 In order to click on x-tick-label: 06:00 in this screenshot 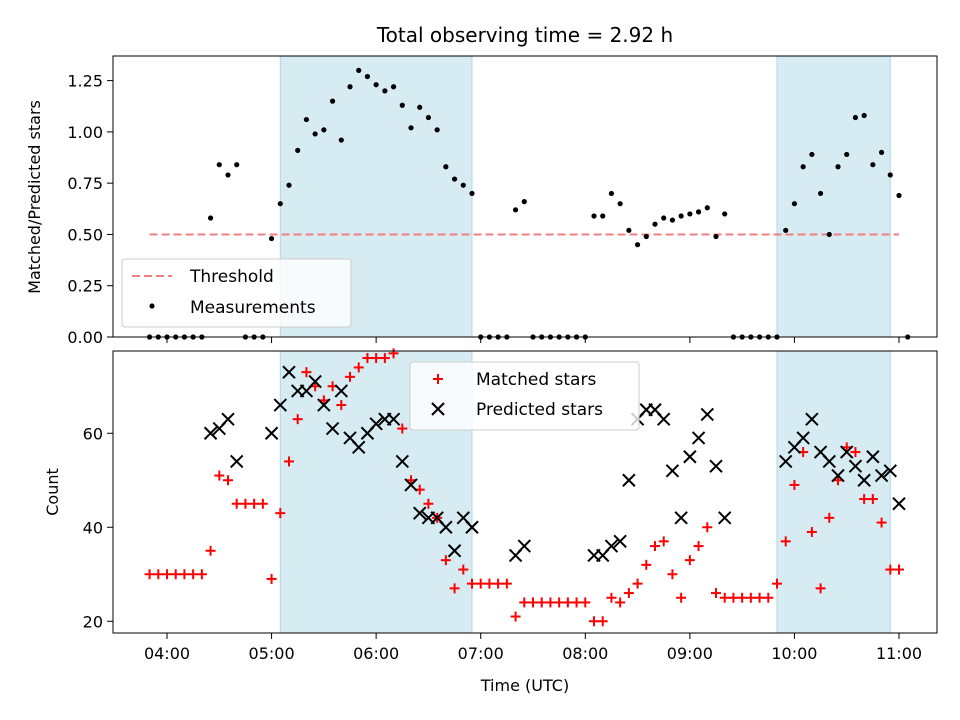, I will do `click(376, 653)`.